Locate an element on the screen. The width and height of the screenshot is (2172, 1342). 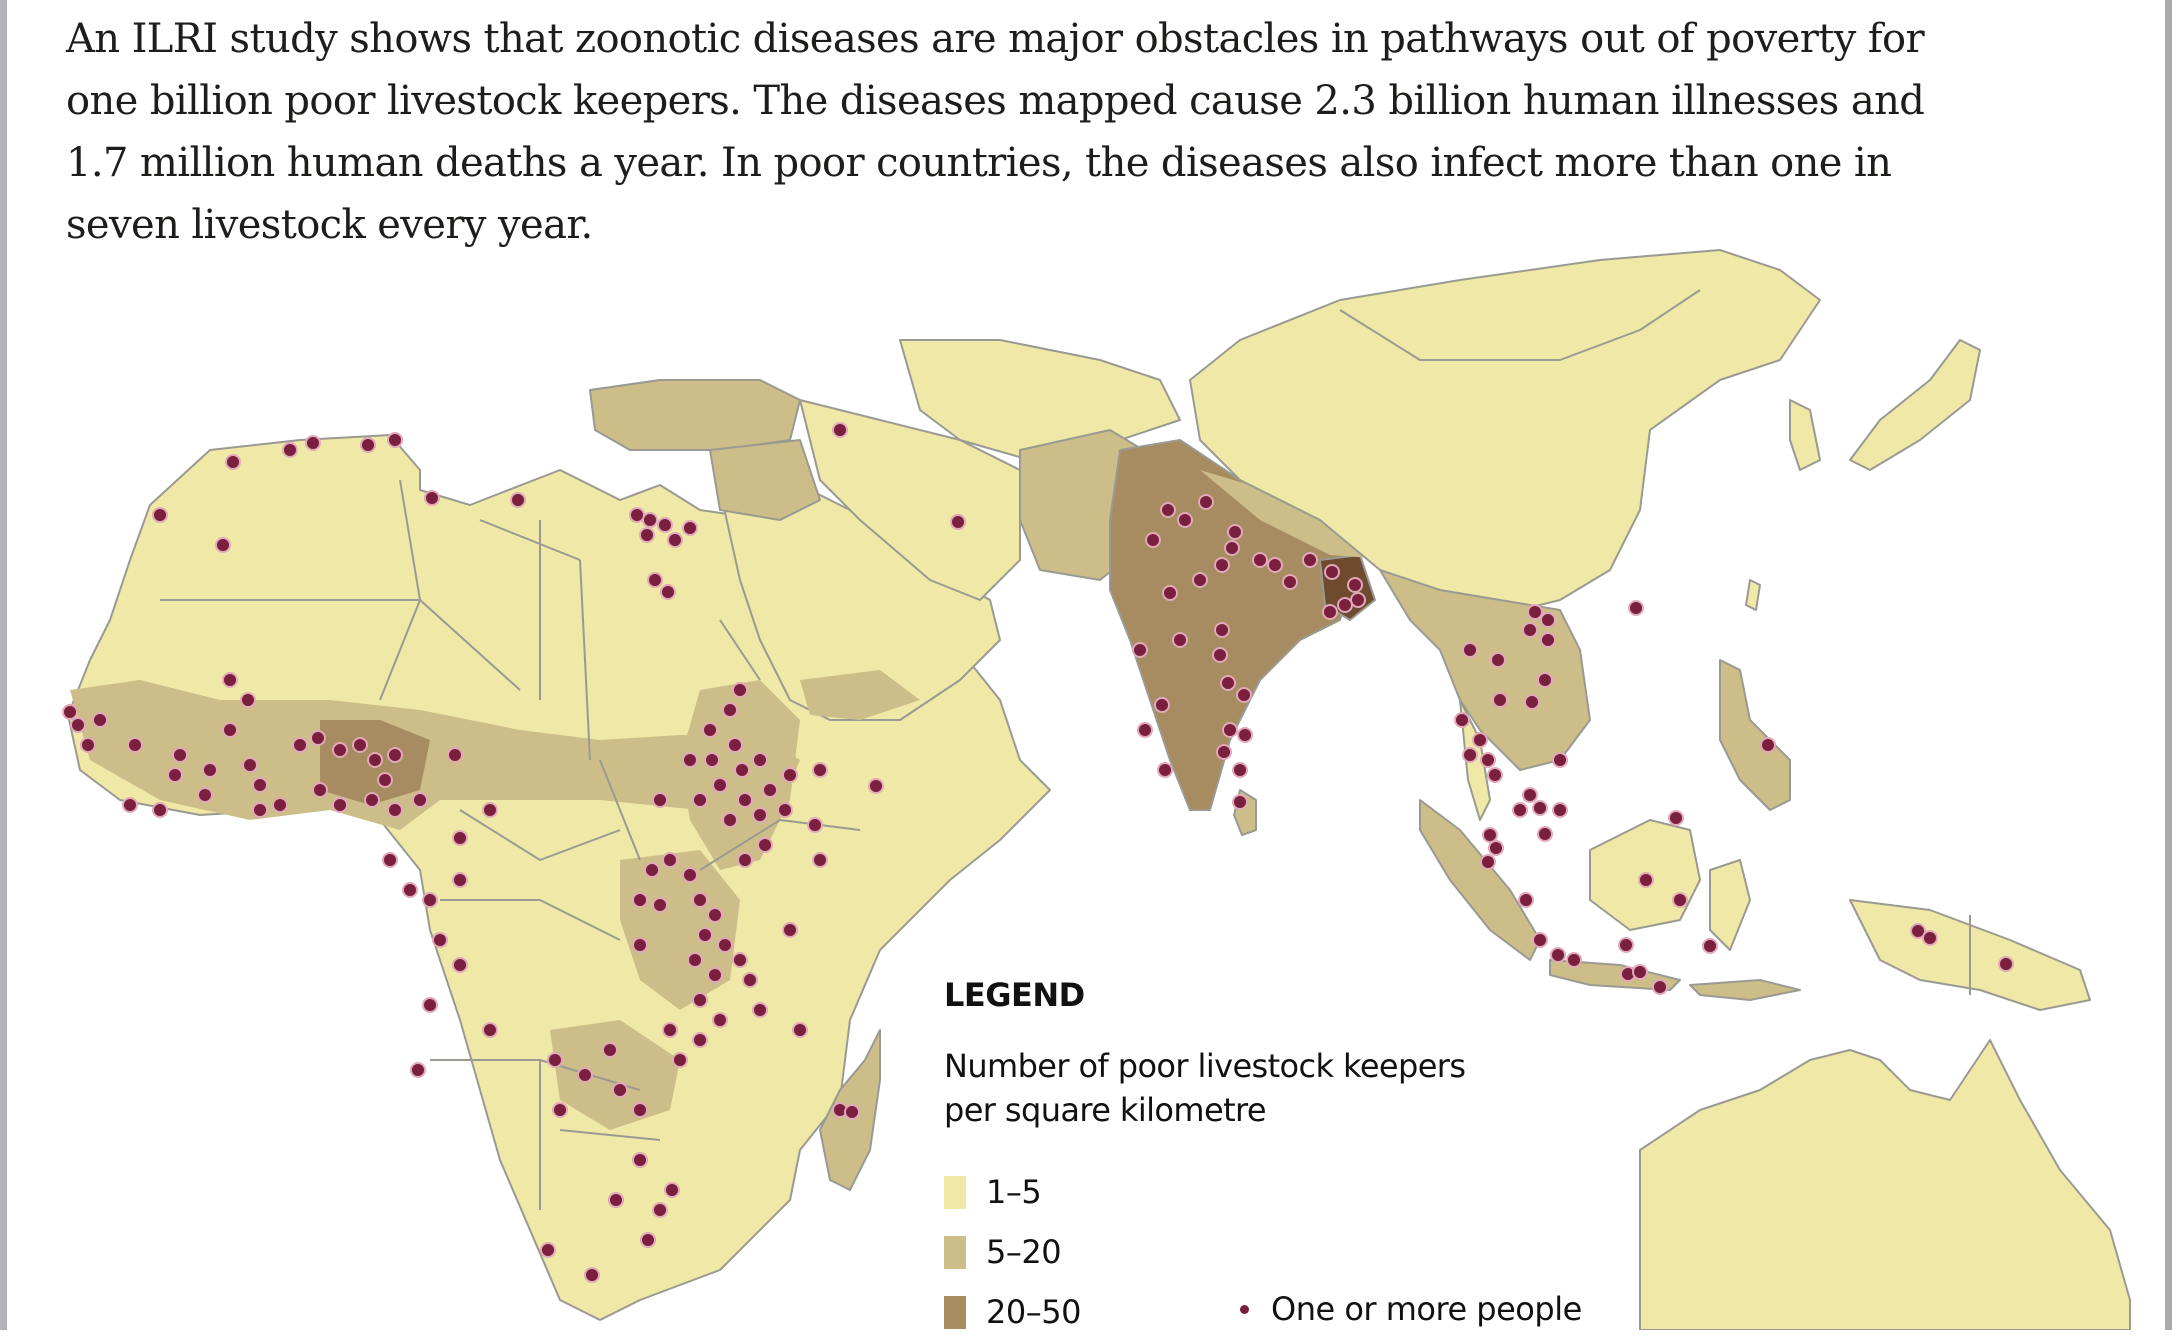
legend-point-label: One or more people is located at coordinates (1426, 1309).